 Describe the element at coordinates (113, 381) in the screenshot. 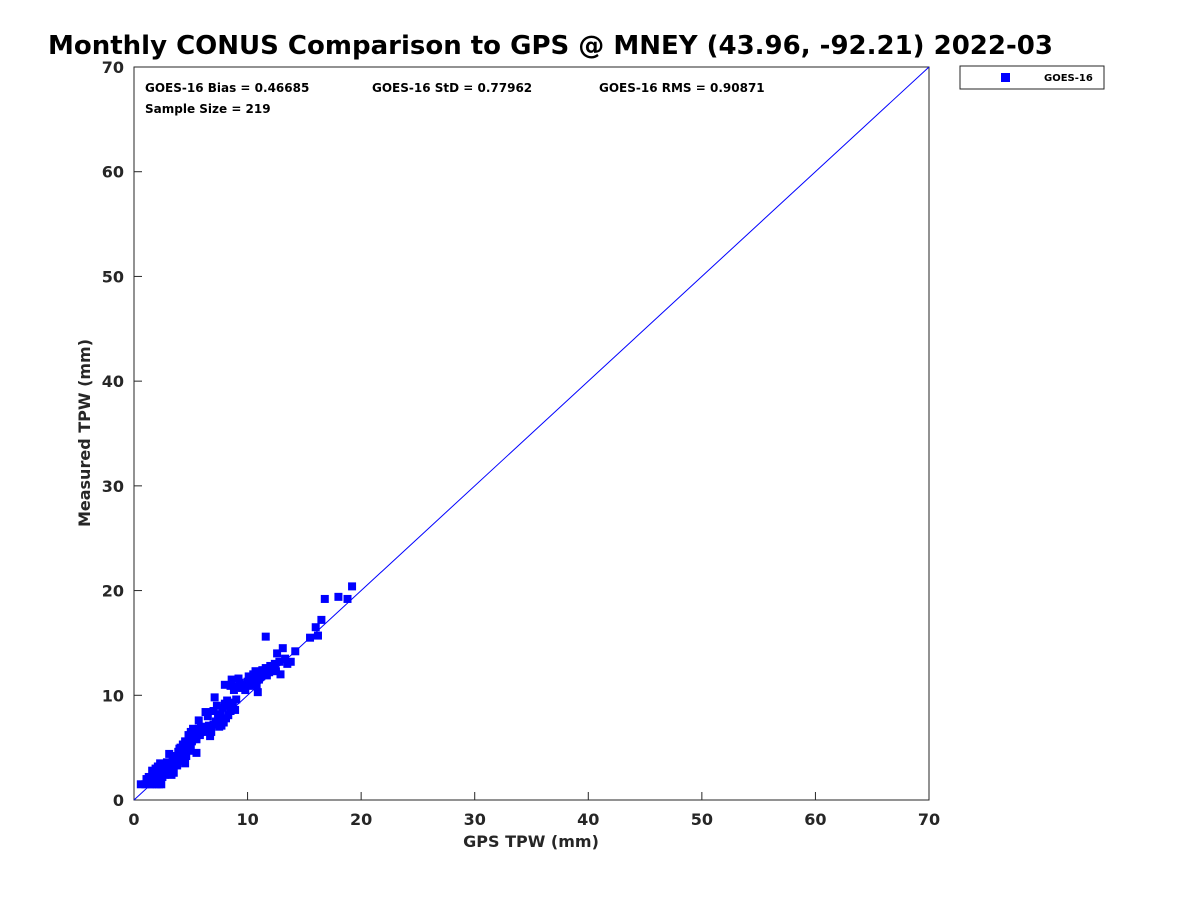

I see `y-tick-label: 40` at that location.